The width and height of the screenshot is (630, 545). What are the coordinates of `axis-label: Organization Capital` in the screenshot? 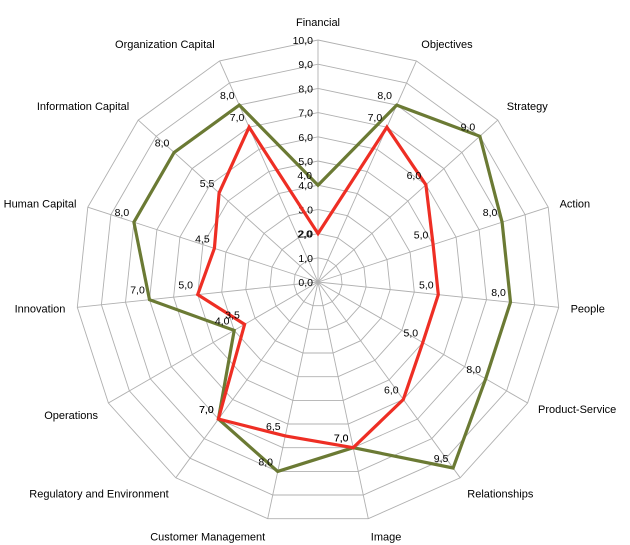 It's located at (165, 45).